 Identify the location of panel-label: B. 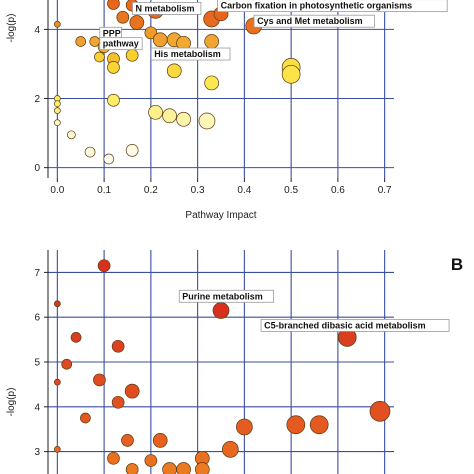
(457, 264).